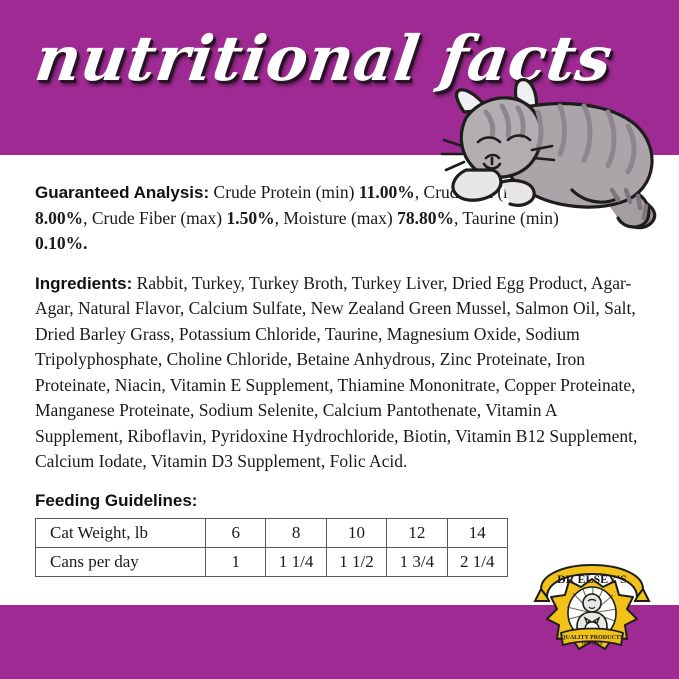 This screenshot has height=679, width=679. I want to click on ga-seg-4-name: , Taurine (min), so click(506, 217).